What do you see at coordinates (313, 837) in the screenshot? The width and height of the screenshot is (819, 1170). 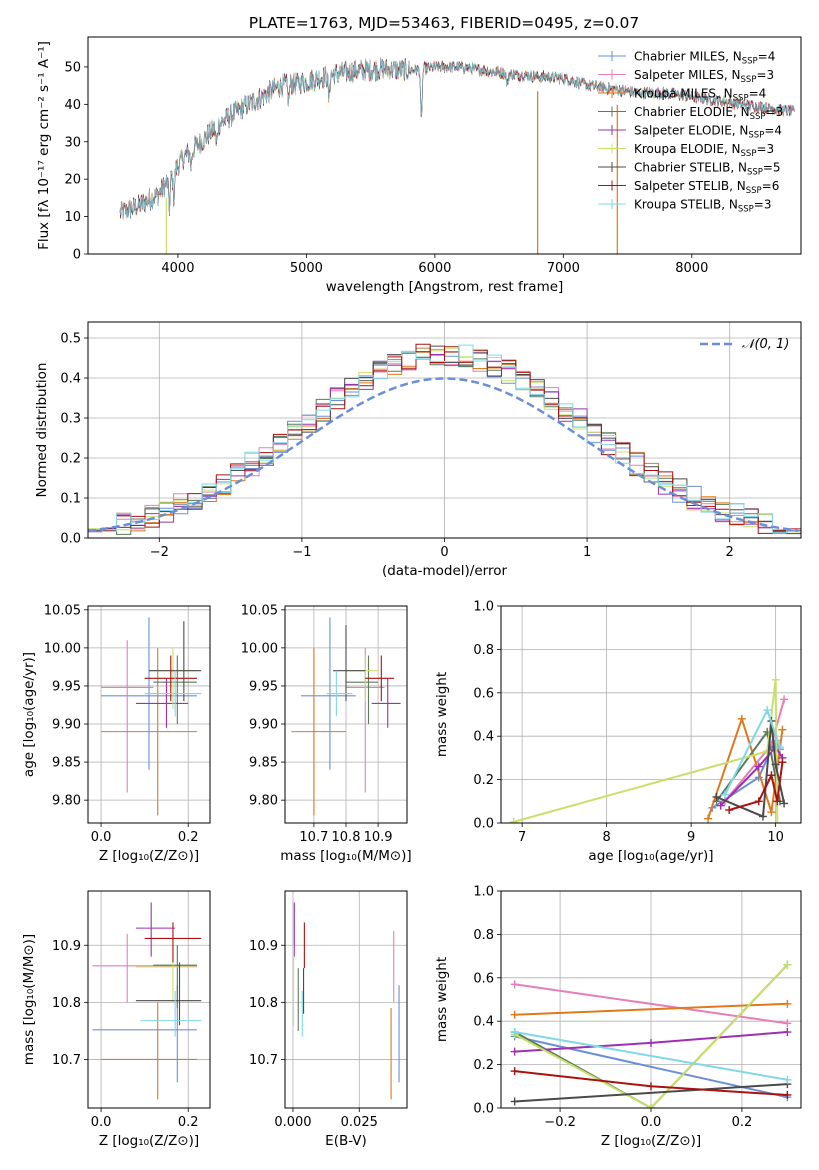 I see `x-tick-label: 10.7` at bounding box center [313, 837].